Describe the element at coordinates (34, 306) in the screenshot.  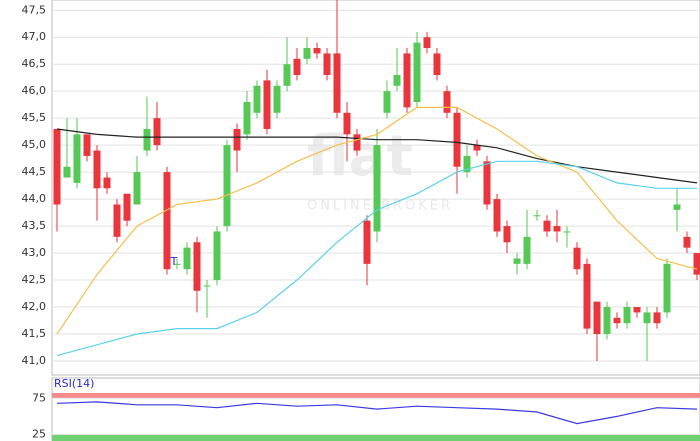
I see `y-tick-label: 42,0` at that location.